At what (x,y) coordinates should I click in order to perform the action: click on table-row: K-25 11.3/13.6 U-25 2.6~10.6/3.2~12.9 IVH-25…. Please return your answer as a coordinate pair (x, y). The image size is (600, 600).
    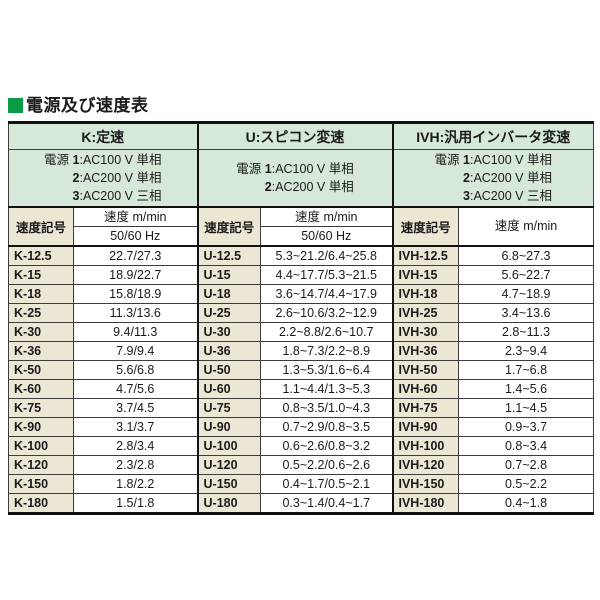
    Looking at the image, I should click on (301, 313).